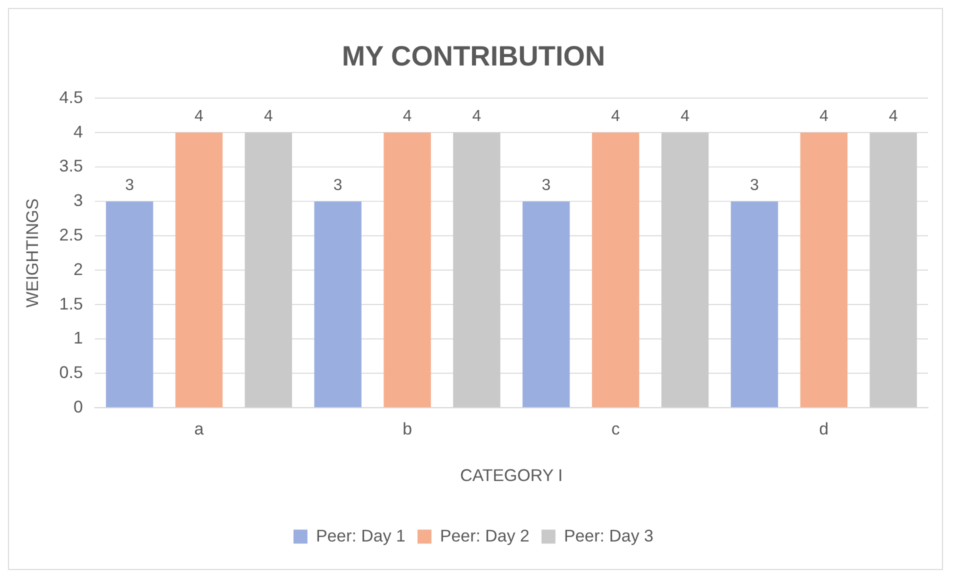 The image size is (953, 580). Describe the element at coordinates (511, 475) in the screenshot. I see `x-axis-title: CATEGORY I` at that location.